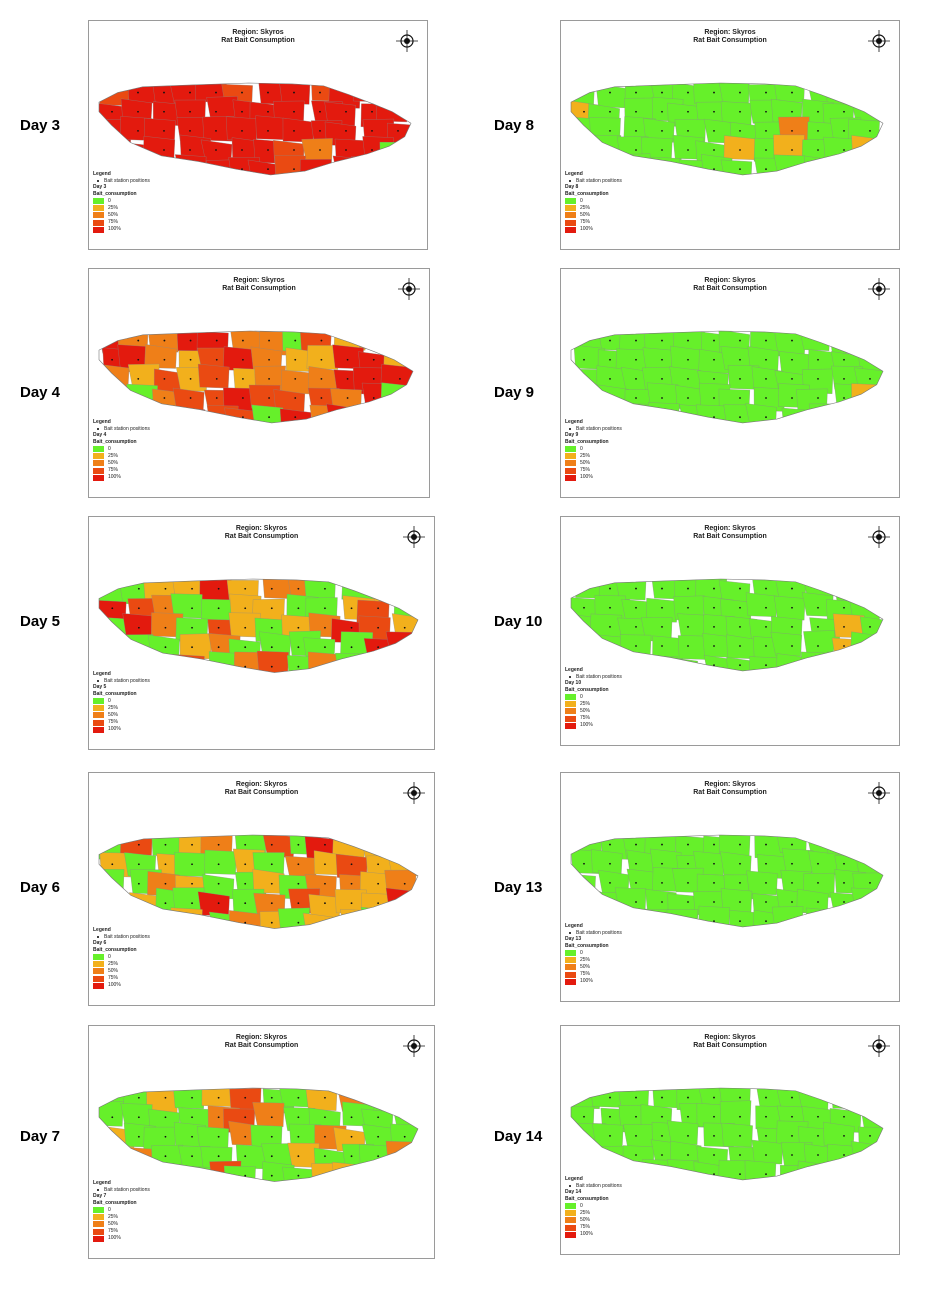 The height and width of the screenshot is (1290, 944). I want to click on legend-day: Day 14, so click(573, 1192).